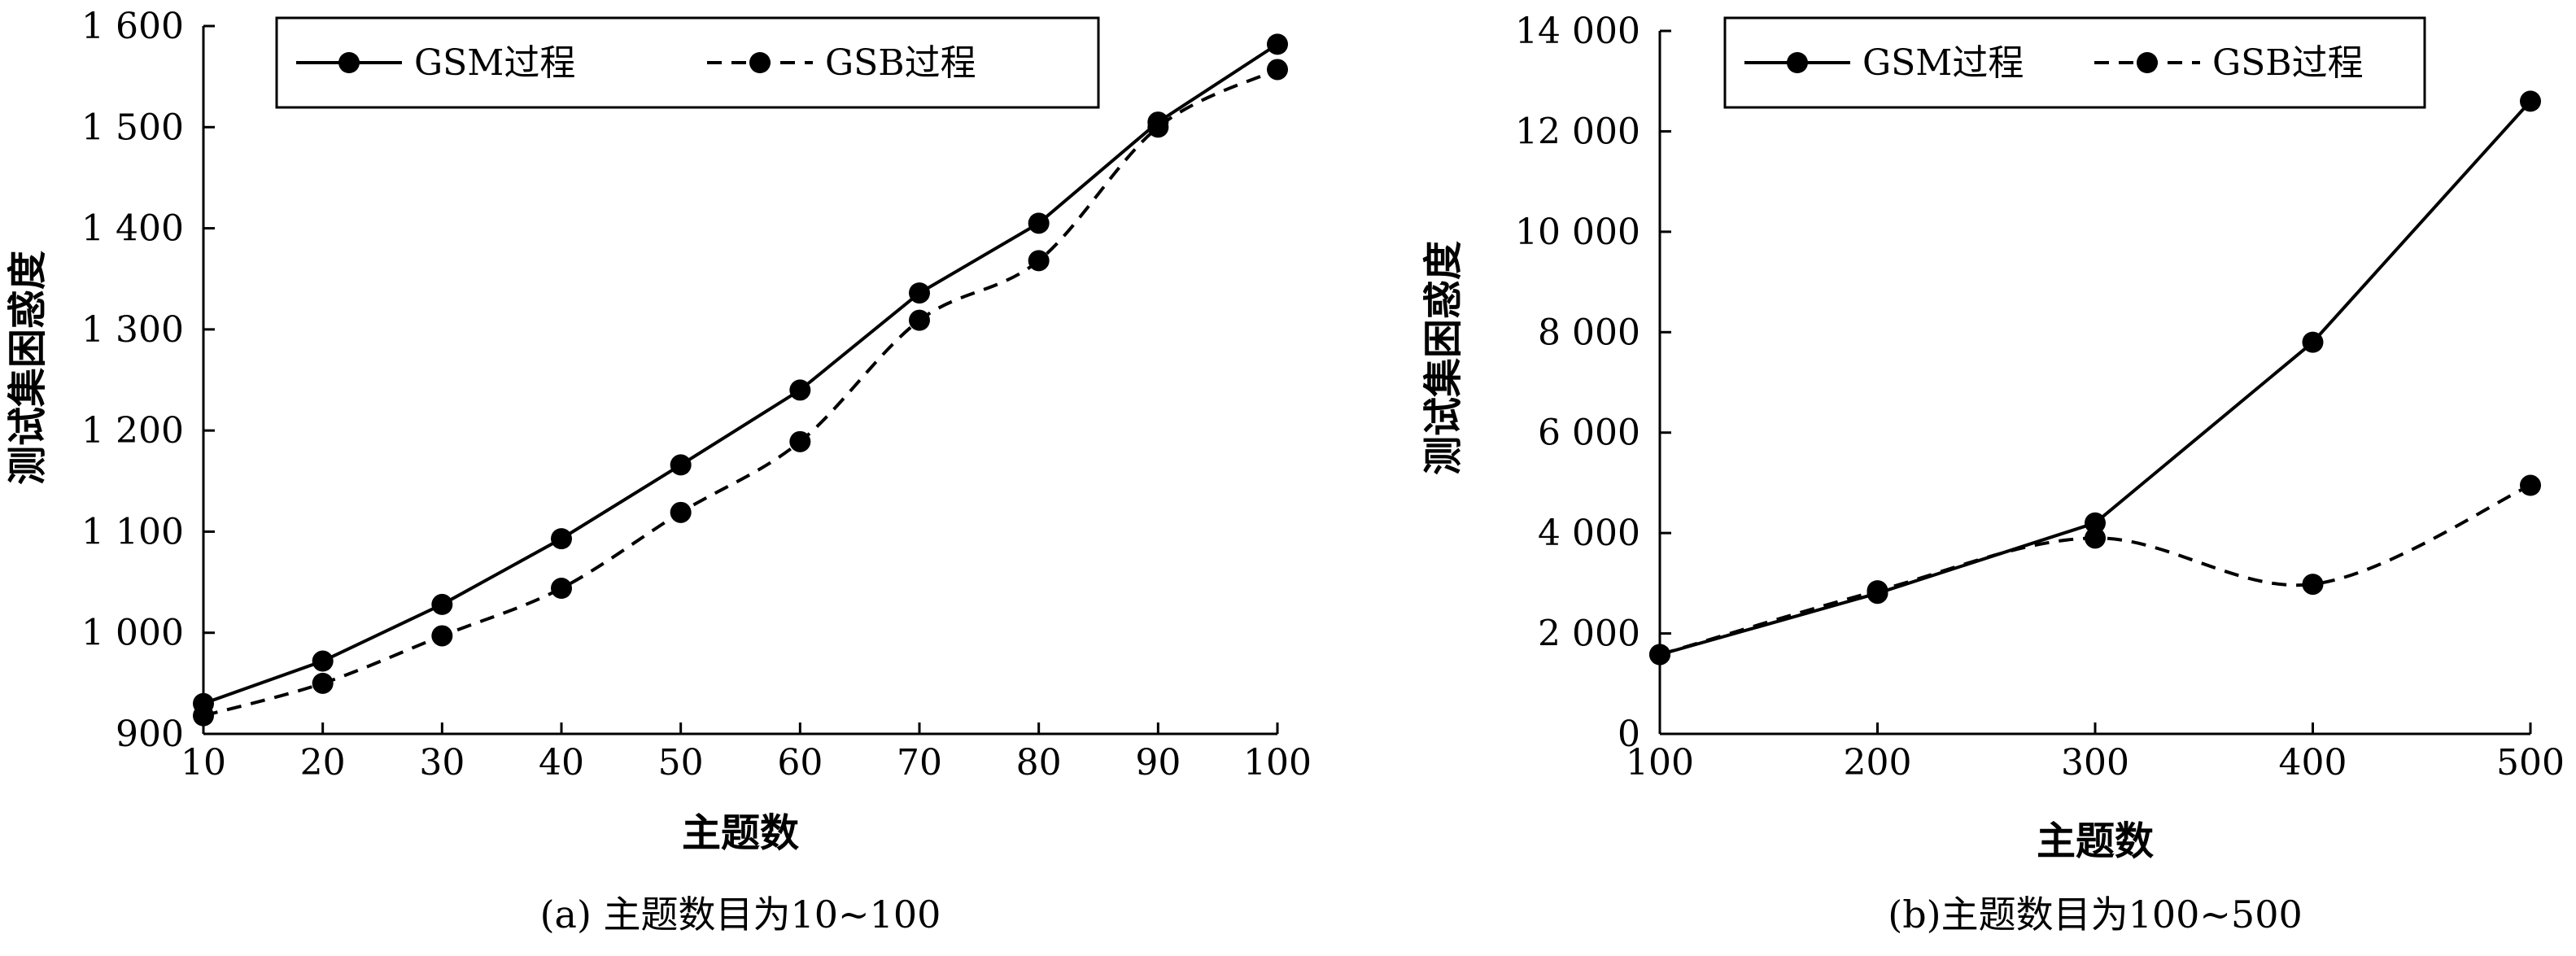 The height and width of the screenshot is (956, 2576). What do you see at coordinates (150, 734) in the screenshot?
I see `y-tick-label: 900` at bounding box center [150, 734].